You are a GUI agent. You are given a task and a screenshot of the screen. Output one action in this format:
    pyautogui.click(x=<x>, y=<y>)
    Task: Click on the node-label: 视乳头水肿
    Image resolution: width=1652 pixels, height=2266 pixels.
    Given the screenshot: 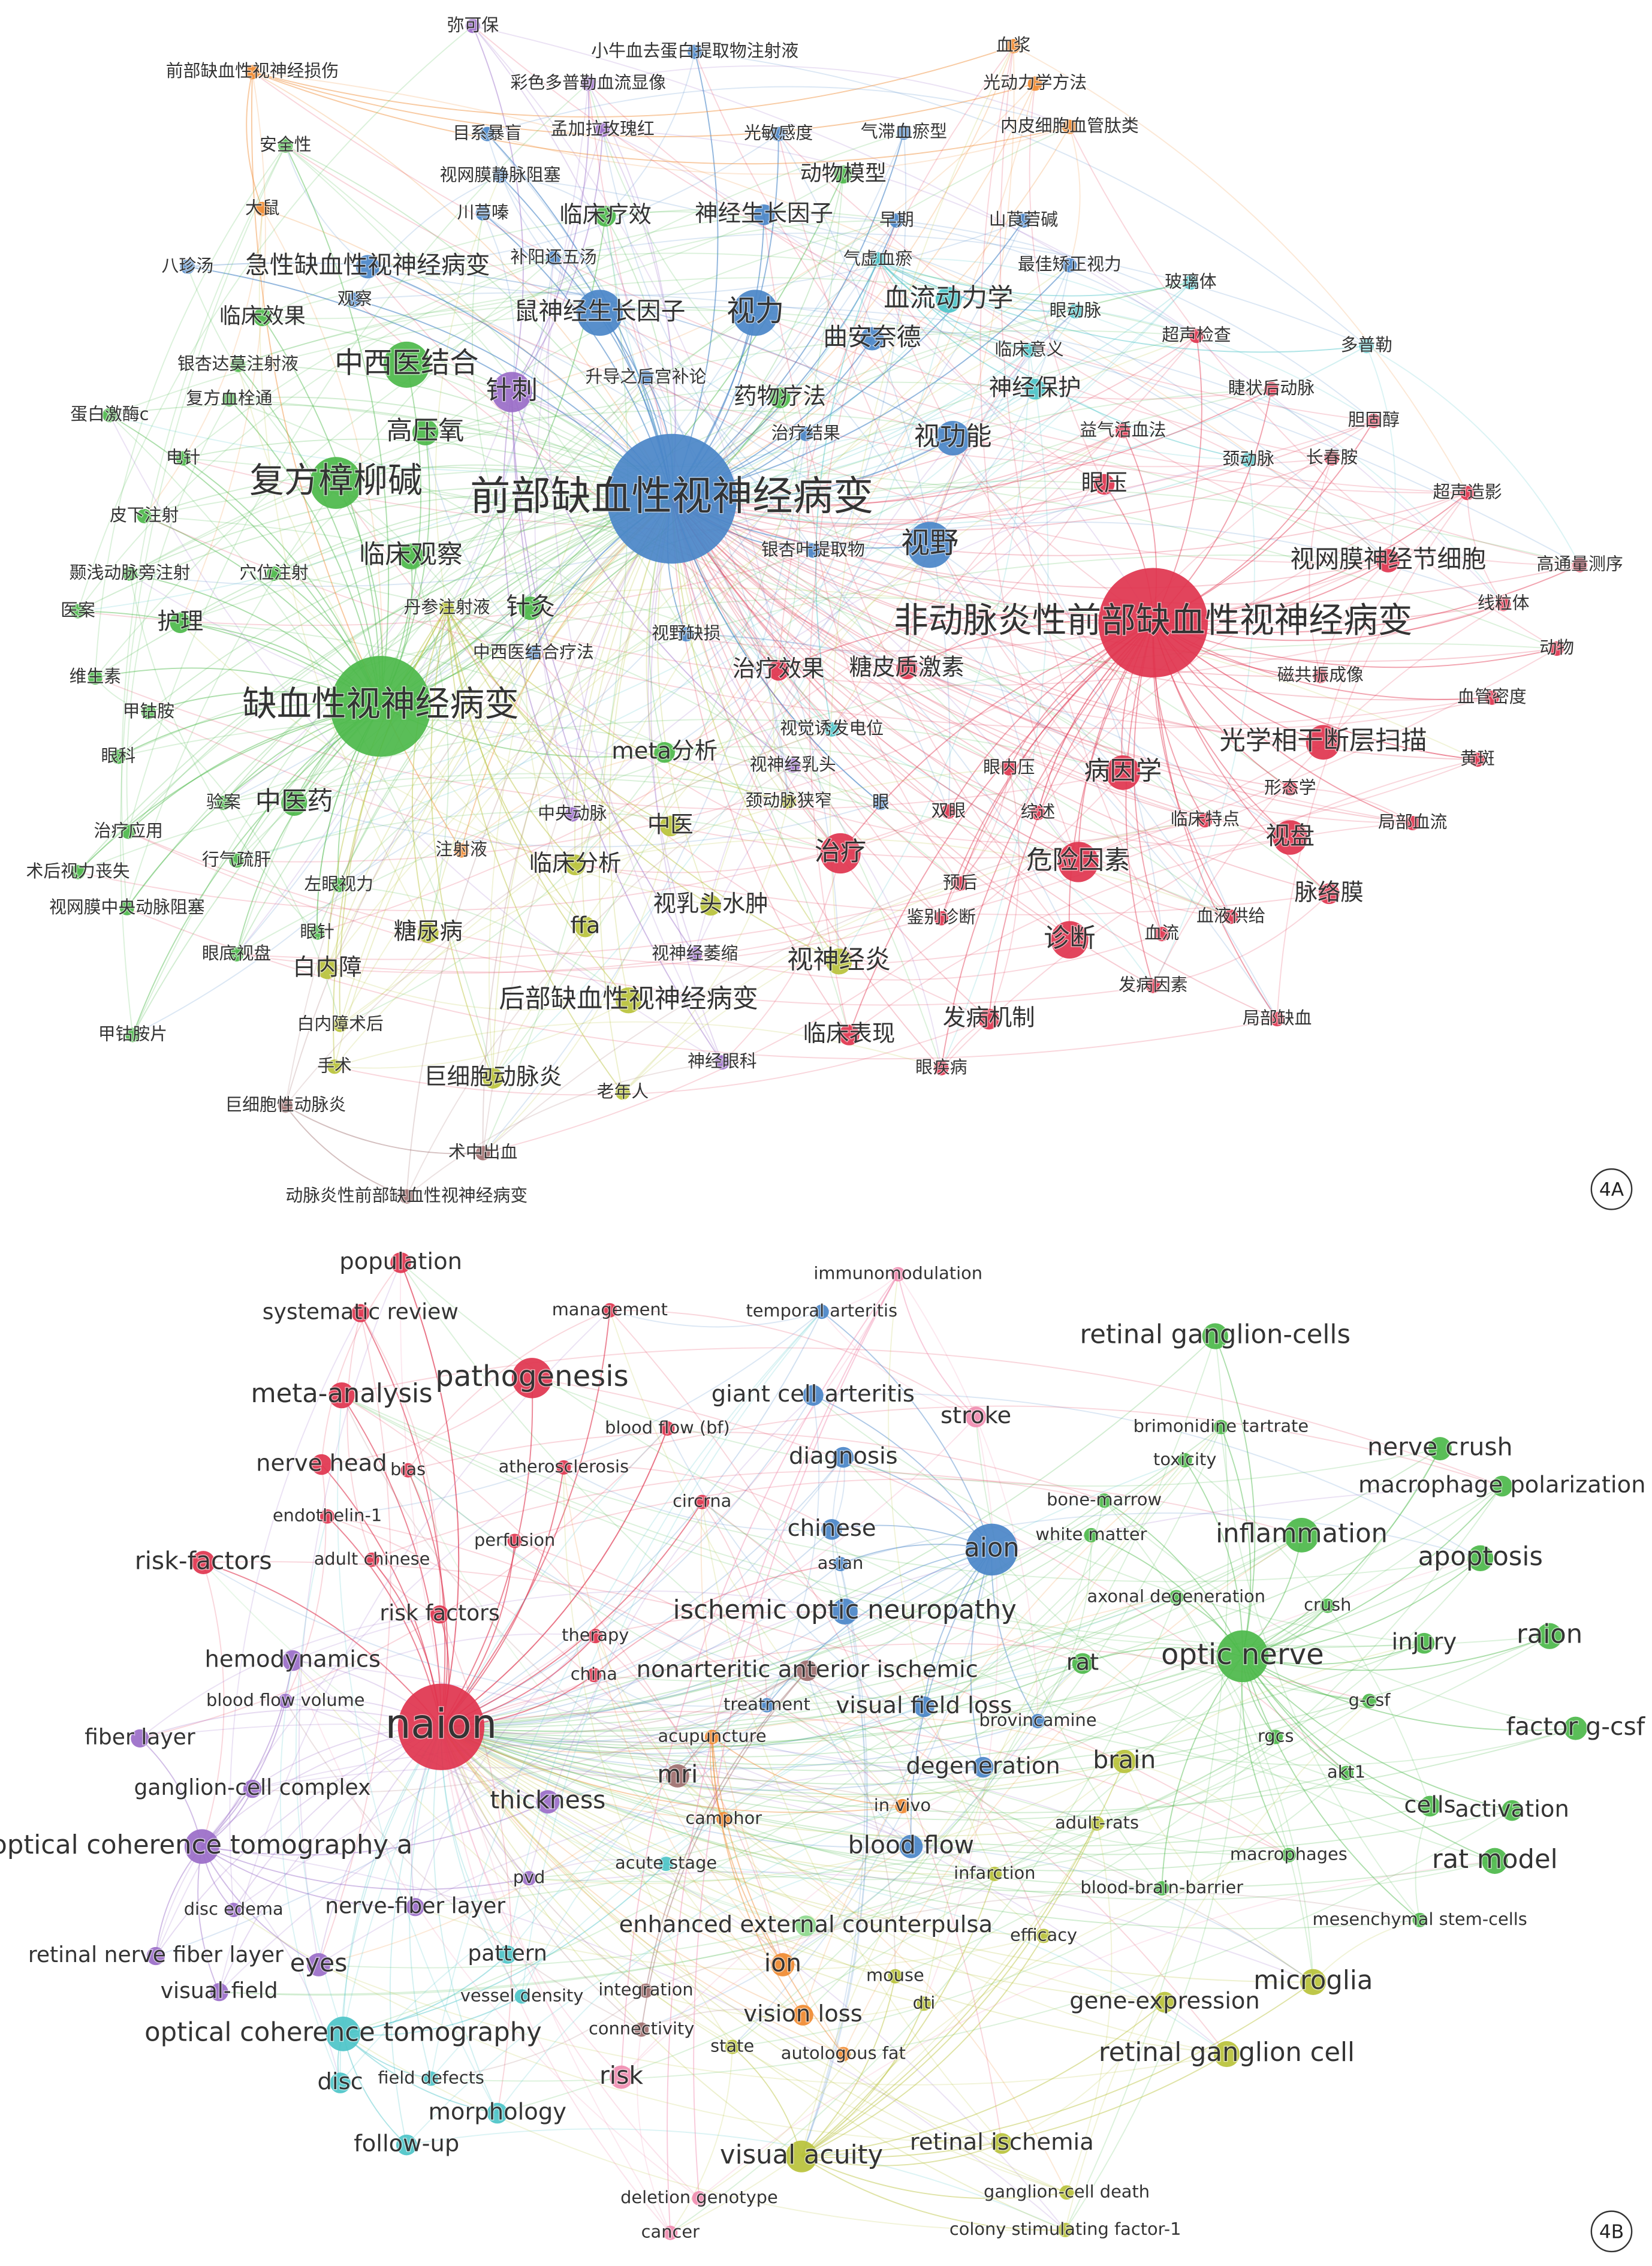 What is the action you would take?
    pyautogui.click(x=710, y=904)
    